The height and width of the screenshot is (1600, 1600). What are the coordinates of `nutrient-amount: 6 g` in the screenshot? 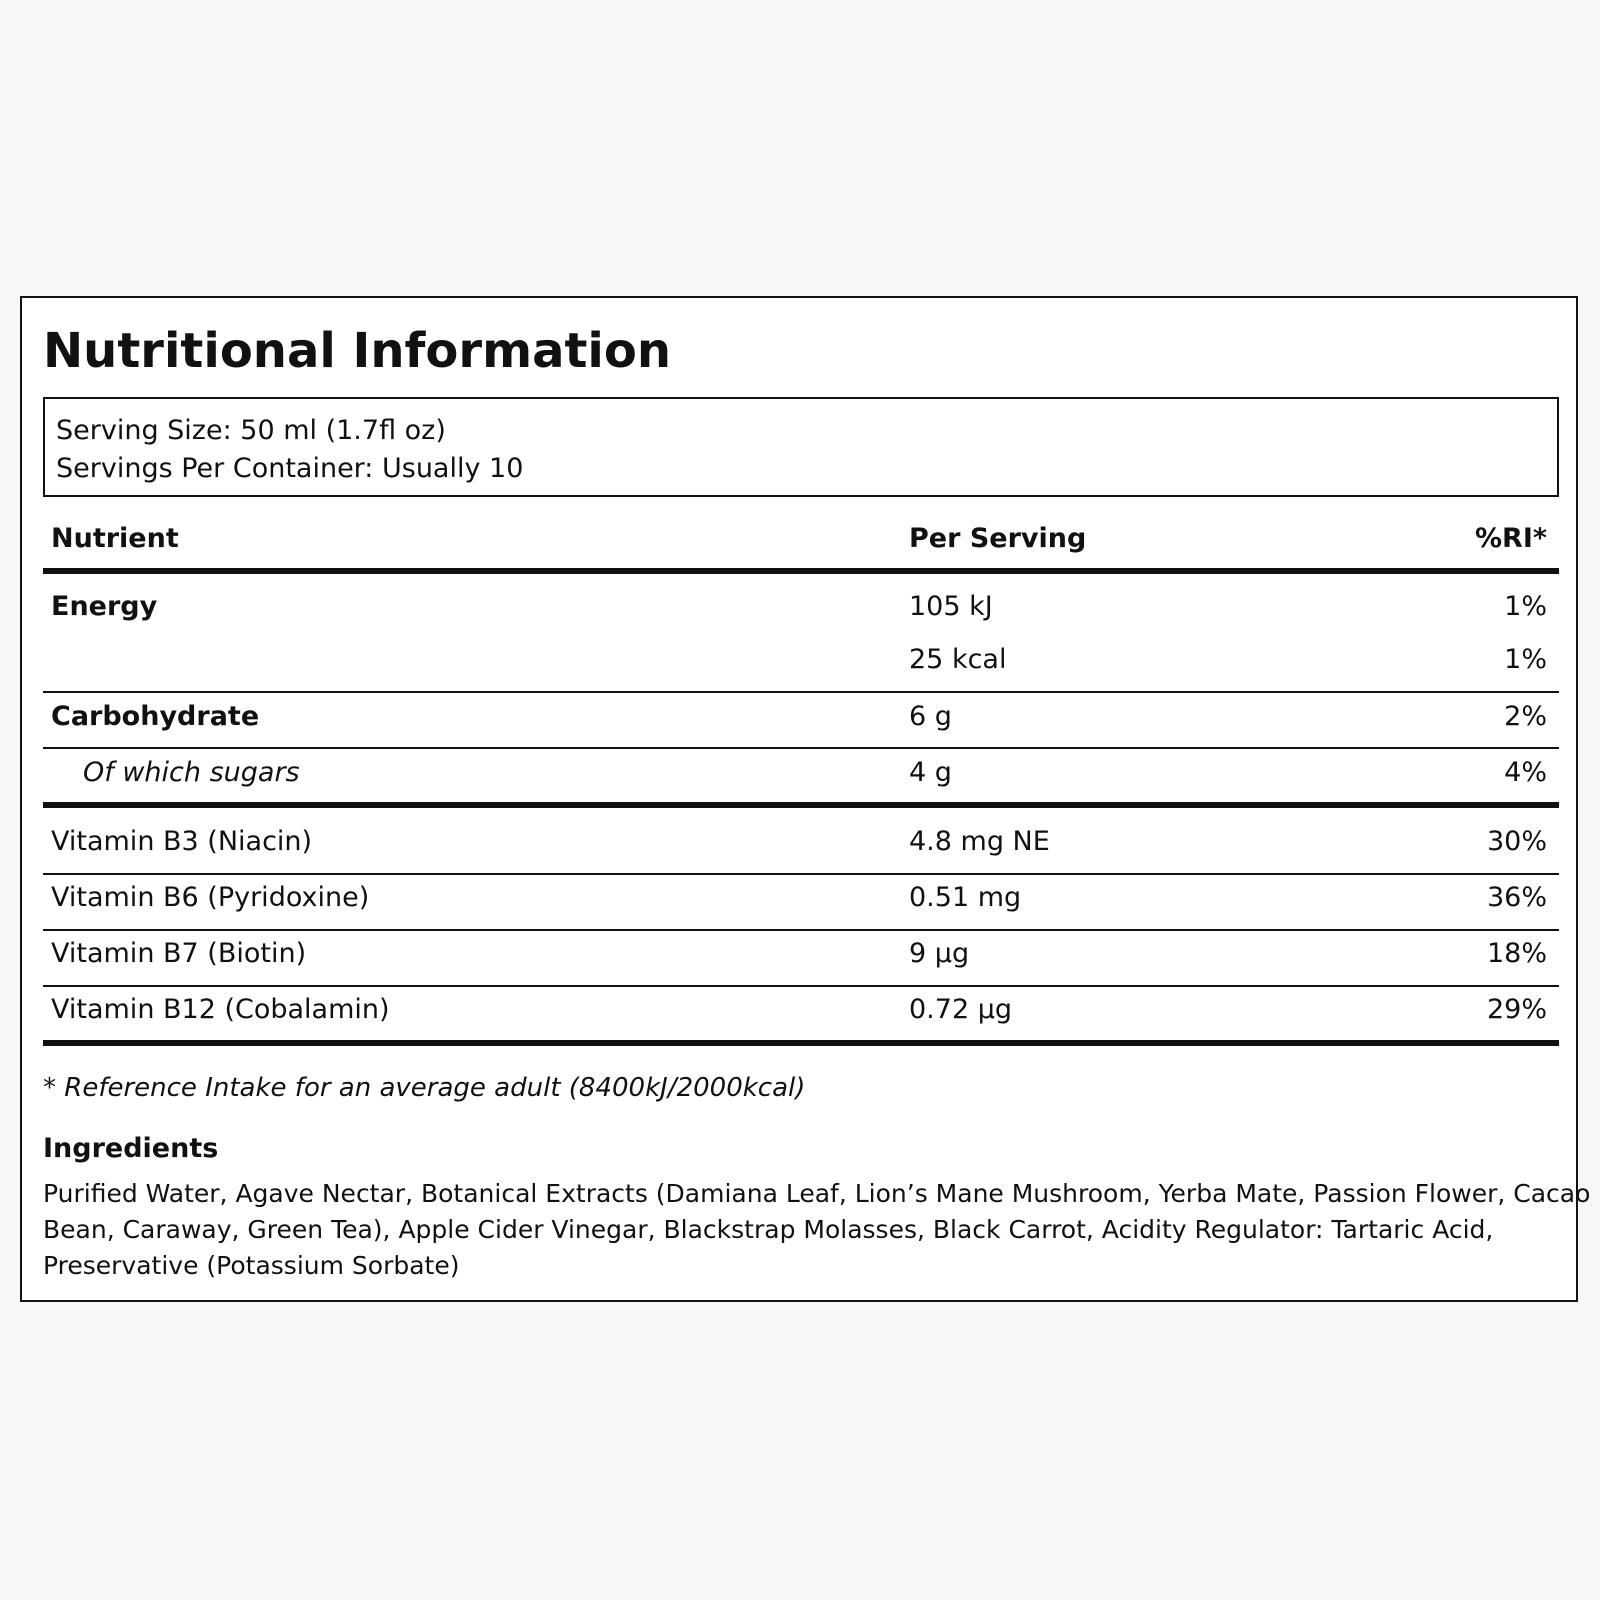 It's located at (930, 716).